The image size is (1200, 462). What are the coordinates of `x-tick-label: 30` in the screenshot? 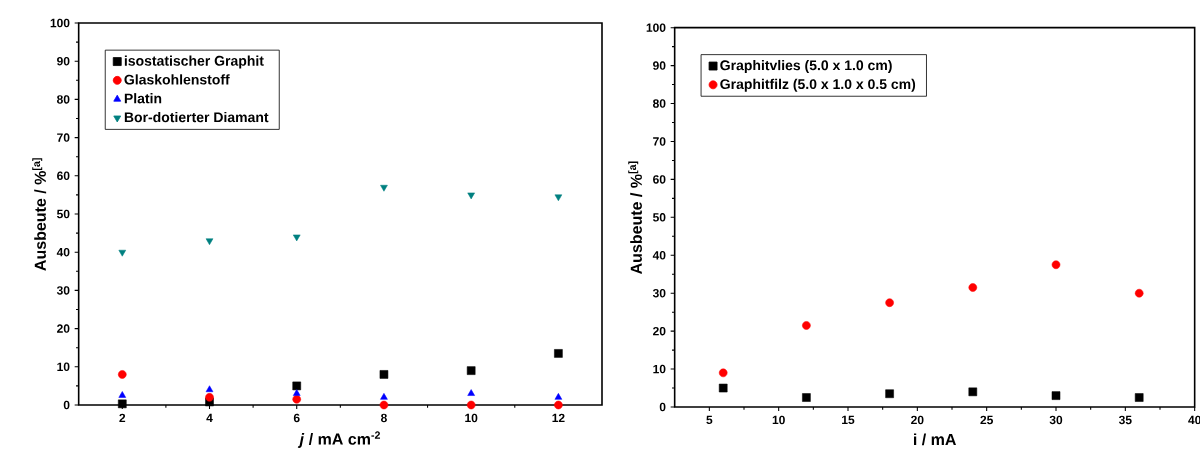 It's located at (1056, 420).